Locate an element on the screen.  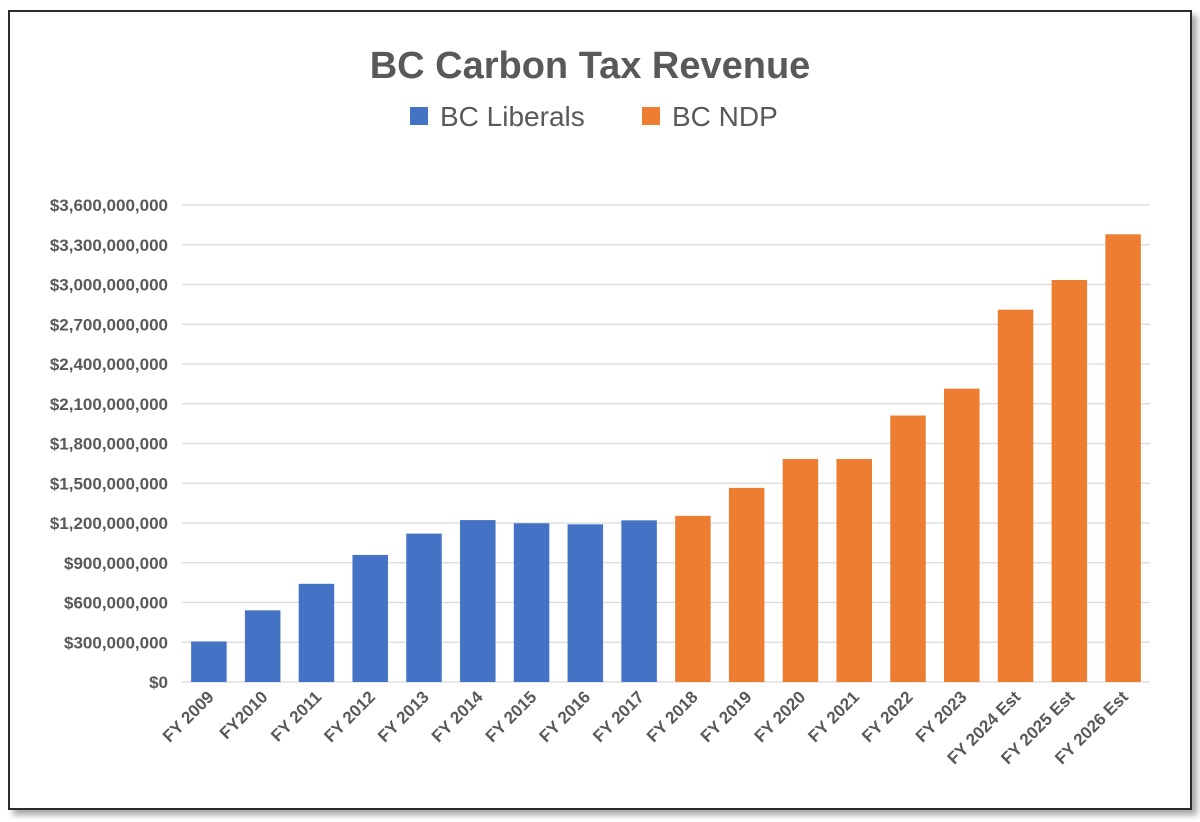
x-tick-label: FY 2009 is located at coordinates (188, 716).